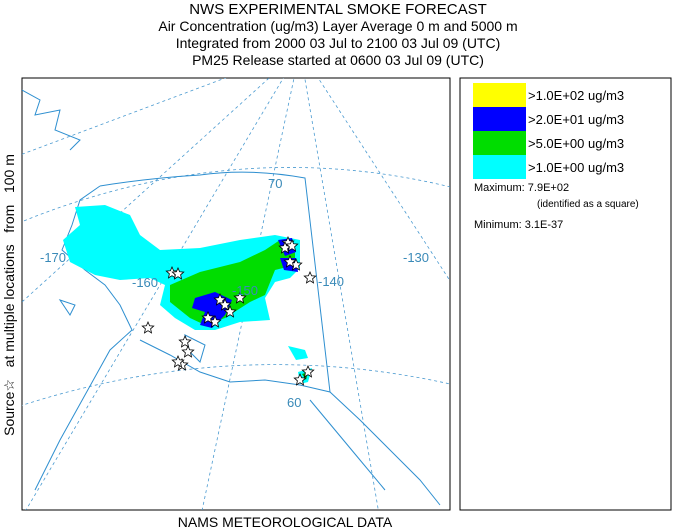 The height and width of the screenshot is (532, 678). I want to click on graticule-label: 60, so click(294, 402).